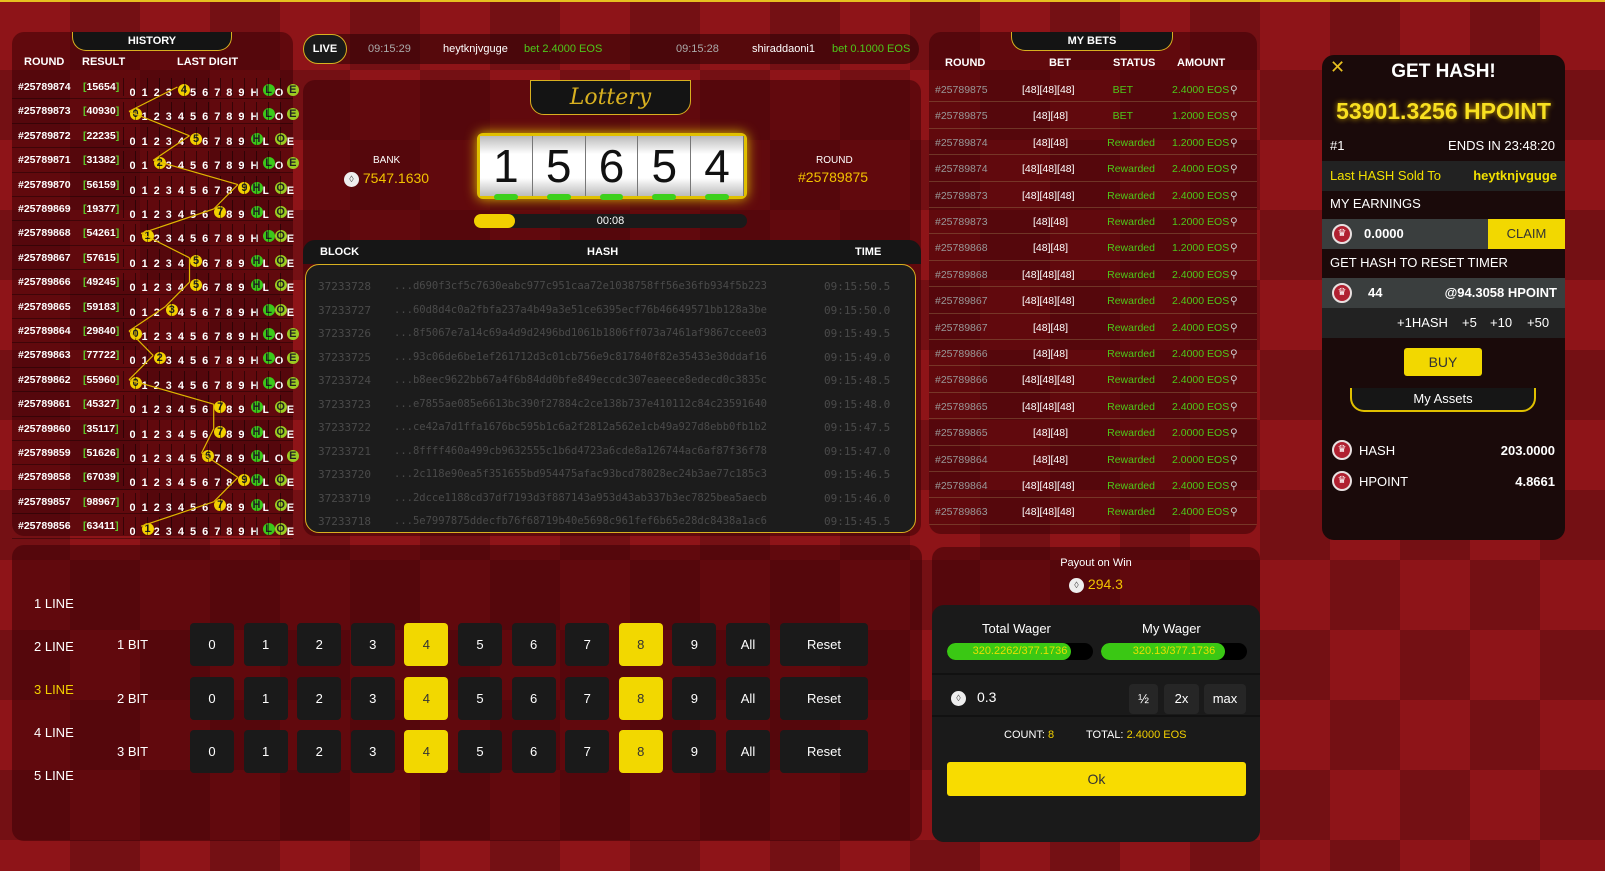 Image resolution: width=1605 pixels, height=871 pixels. Describe the element at coordinates (1143, 699) in the screenshot. I see `half-button: ½` at that location.